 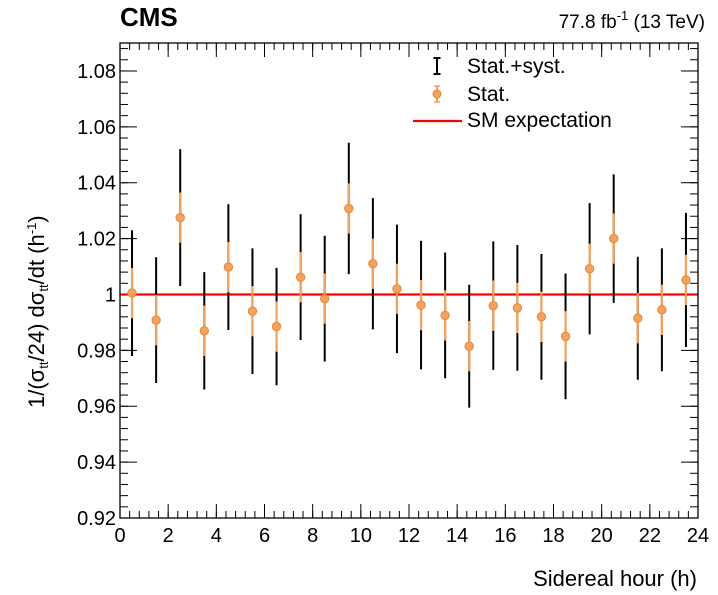 What do you see at coordinates (96, 351) in the screenshot?
I see `y-tick-label: 0.98` at bounding box center [96, 351].